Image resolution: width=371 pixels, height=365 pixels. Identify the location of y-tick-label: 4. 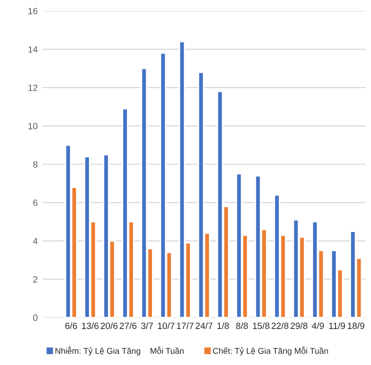
(35, 241).